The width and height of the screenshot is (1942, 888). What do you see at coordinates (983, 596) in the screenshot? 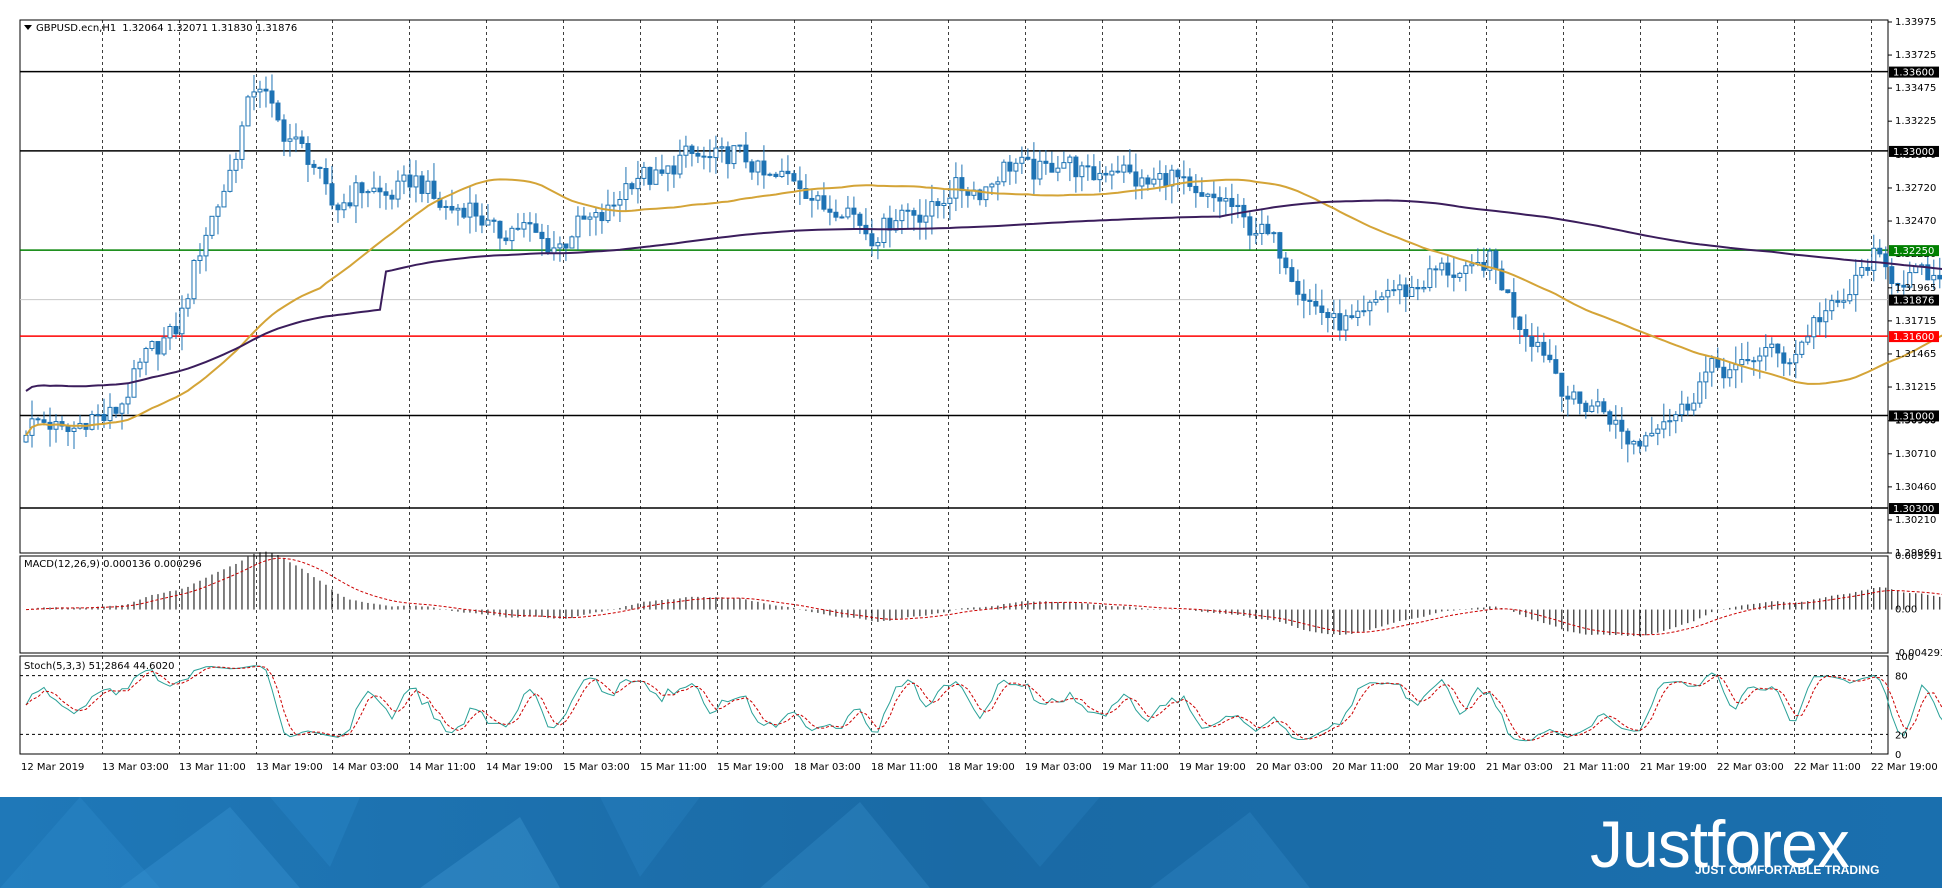
I see `macd-signal-line` at bounding box center [983, 596].